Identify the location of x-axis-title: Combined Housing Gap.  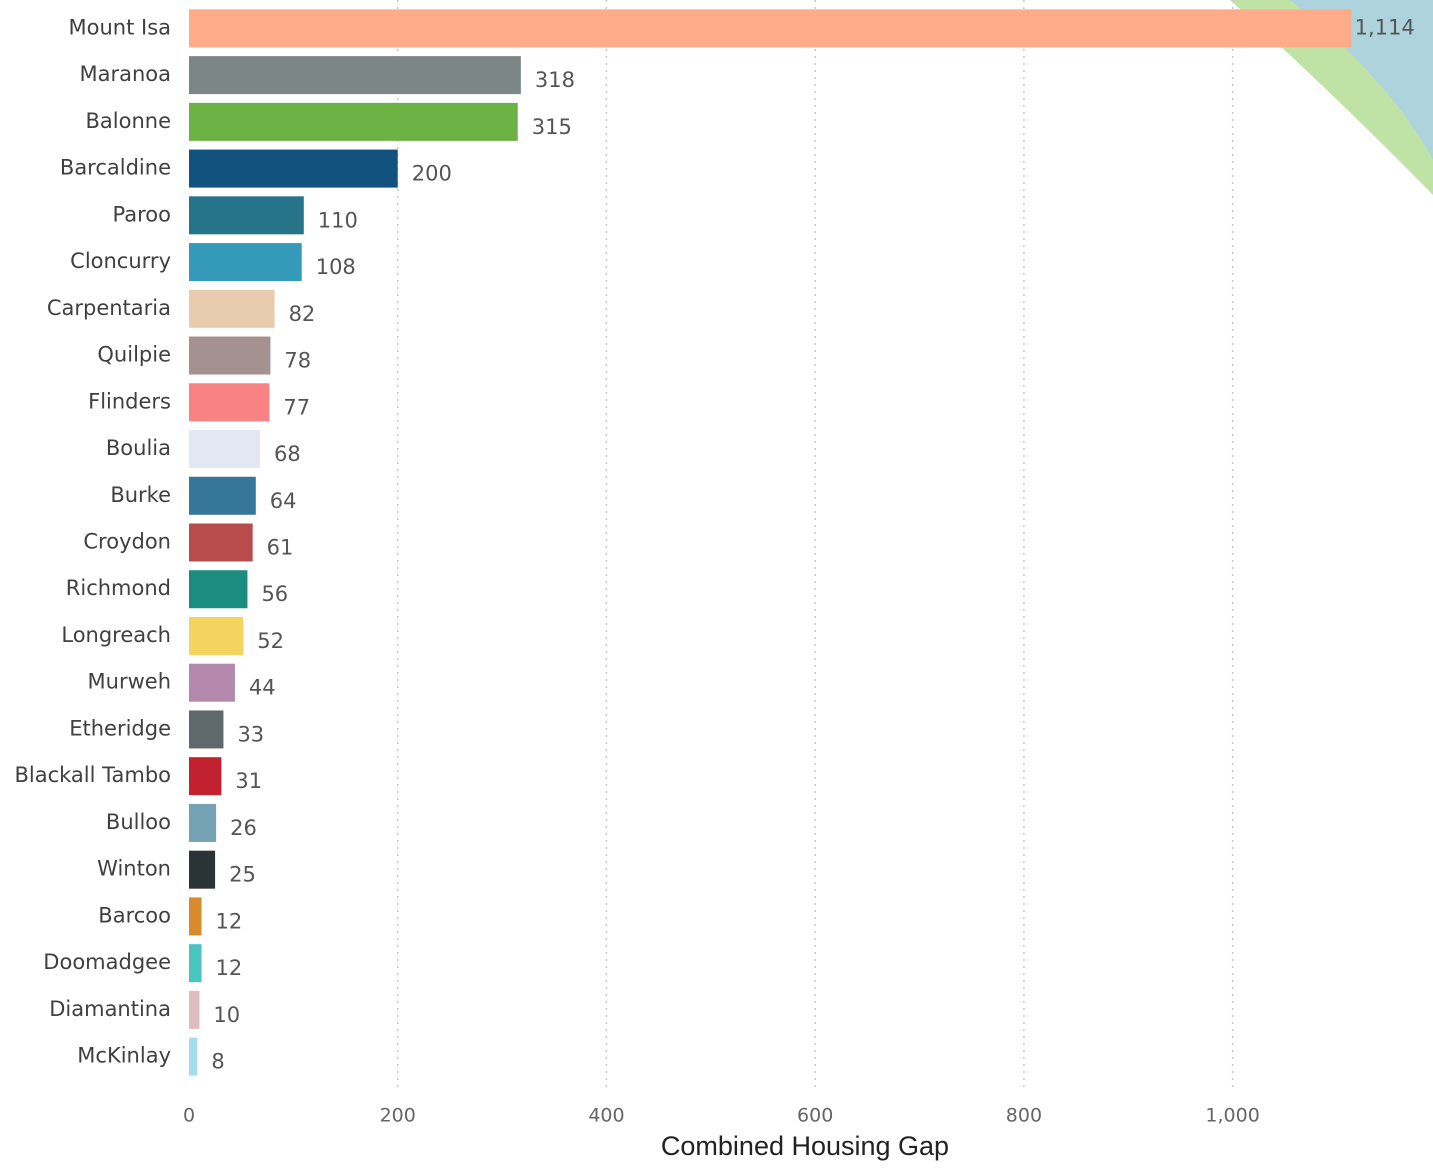
(805, 1146).